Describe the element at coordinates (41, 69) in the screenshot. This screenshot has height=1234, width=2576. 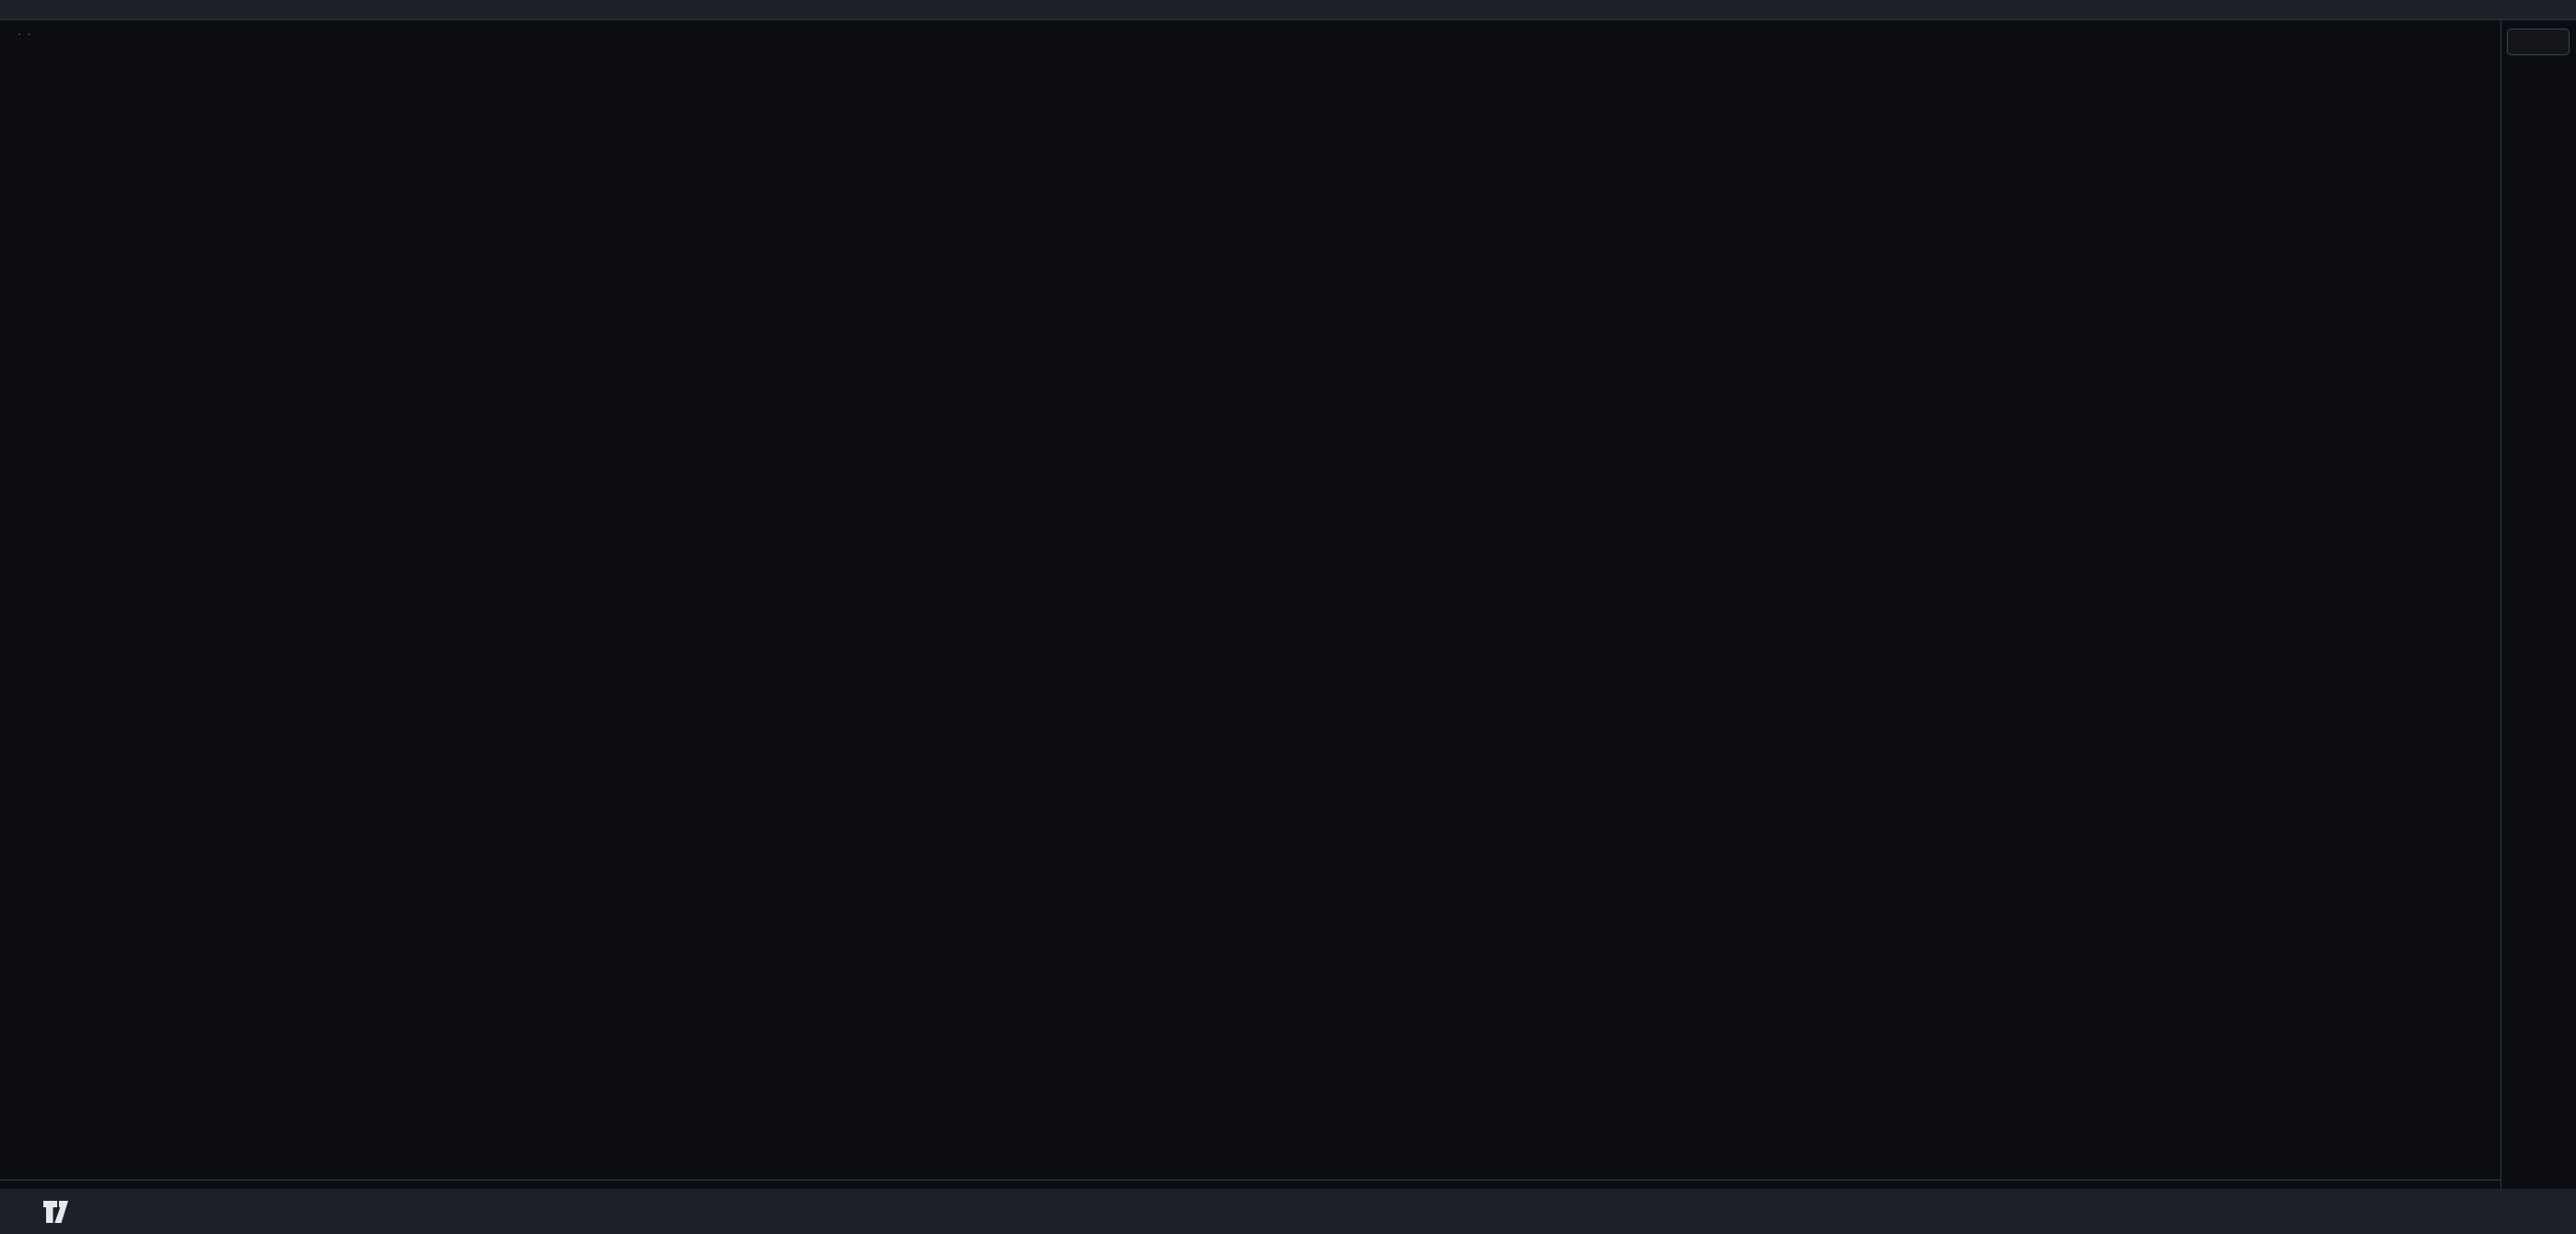
I see `sma360-legend-row` at that location.